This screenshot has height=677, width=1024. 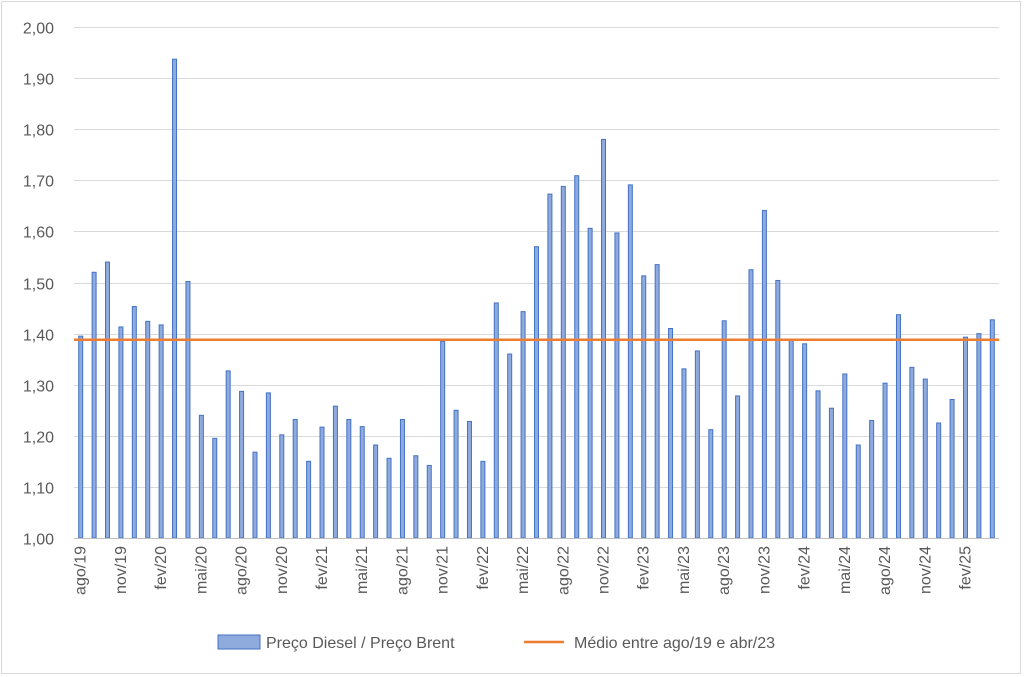 What do you see at coordinates (38, 387) in the screenshot?
I see `y-tick-label: 1,30` at bounding box center [38, 387].